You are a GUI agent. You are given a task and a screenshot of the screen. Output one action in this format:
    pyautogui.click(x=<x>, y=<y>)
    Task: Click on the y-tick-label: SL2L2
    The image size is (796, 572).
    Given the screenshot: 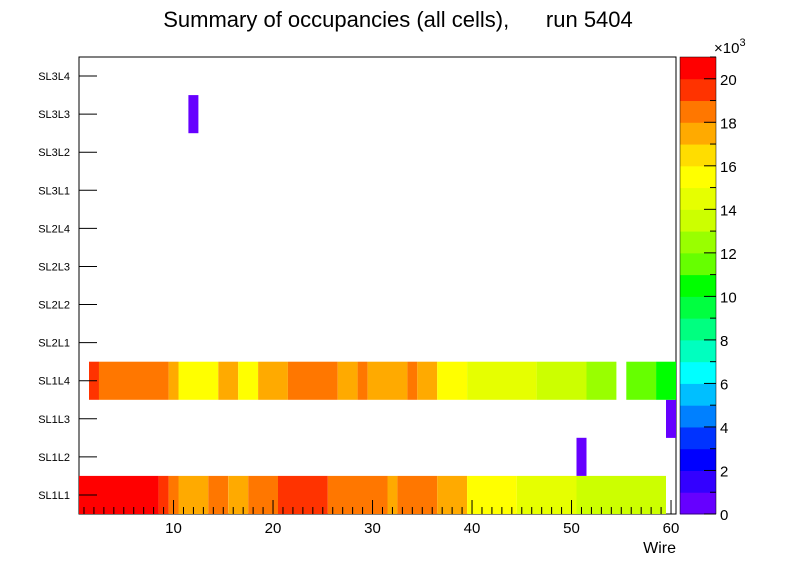 What is the action you would take?
    pyautogui.click(x=54, y=306)
    